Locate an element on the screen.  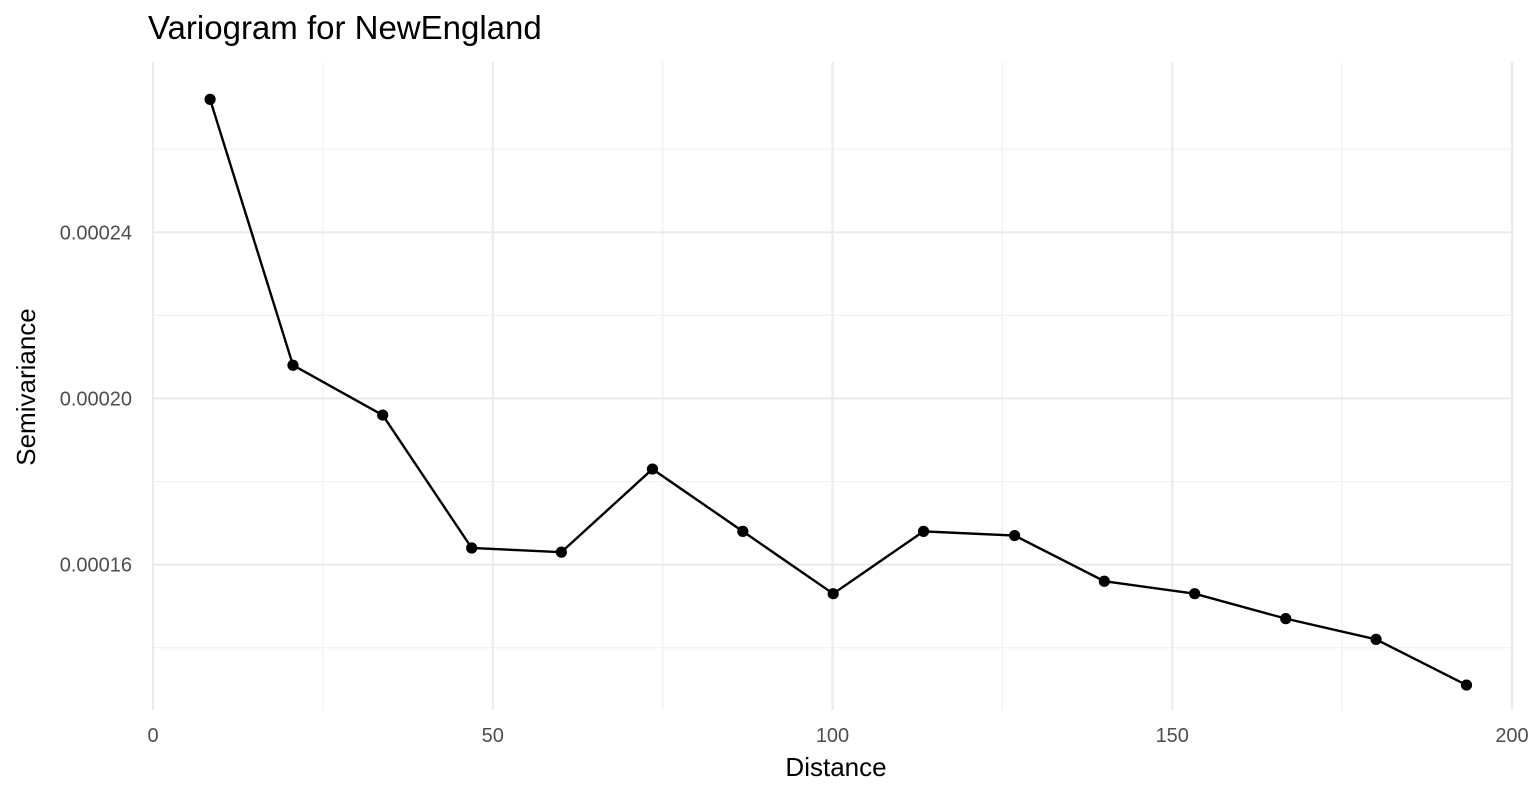
x-tick-label: 200 is located at coordinates (1511, 736).